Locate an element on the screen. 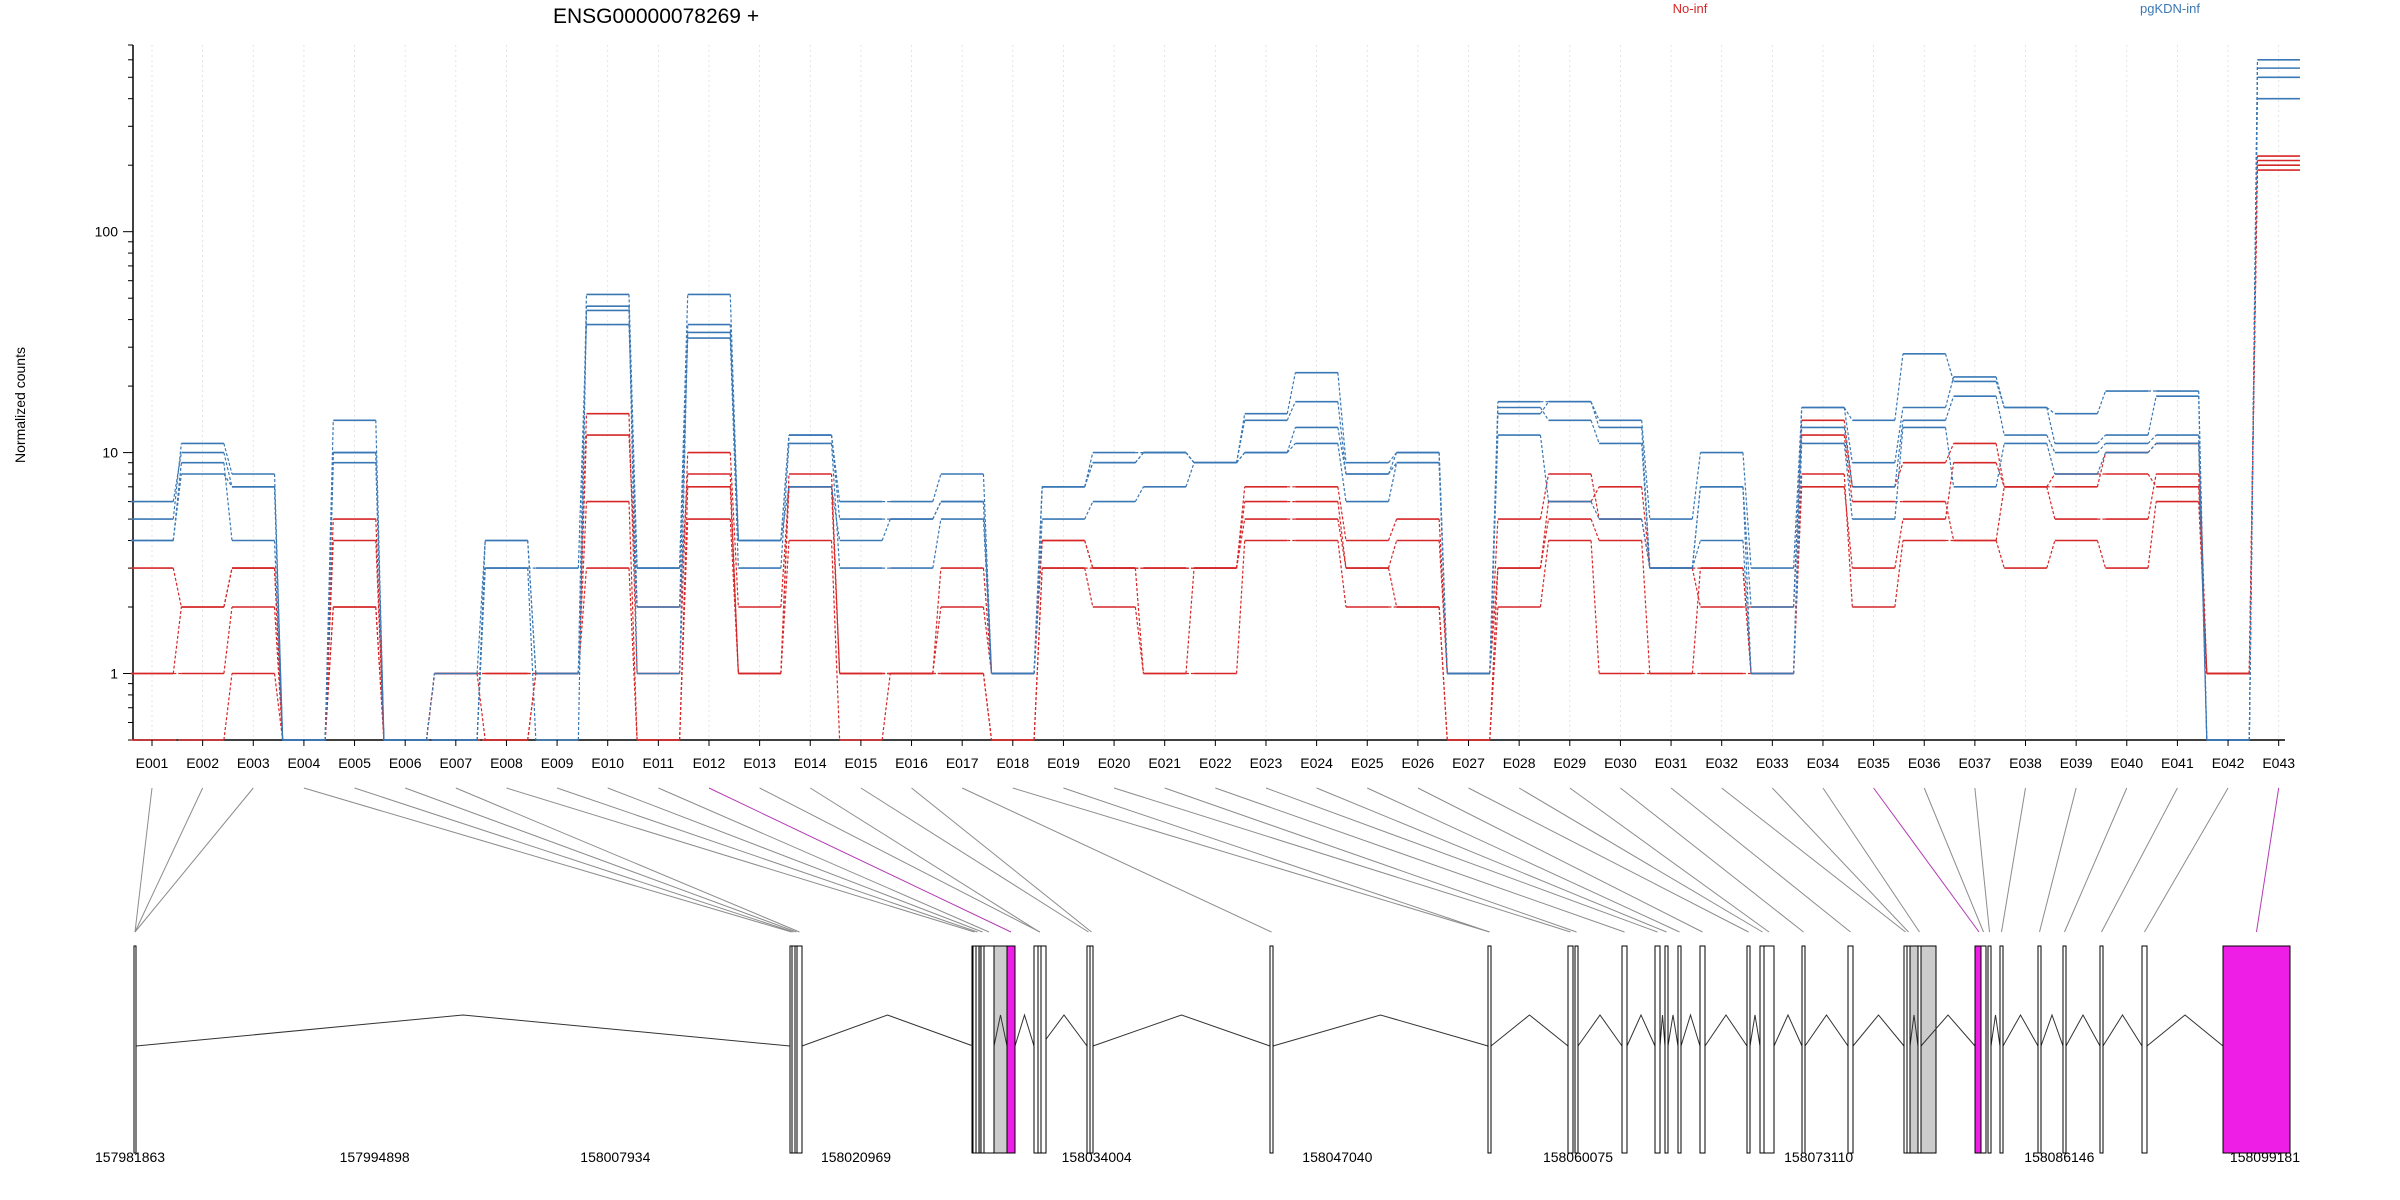 This screenshot has width=2400, height=1200. connector-E043 is located at coordinates (2268, 860).